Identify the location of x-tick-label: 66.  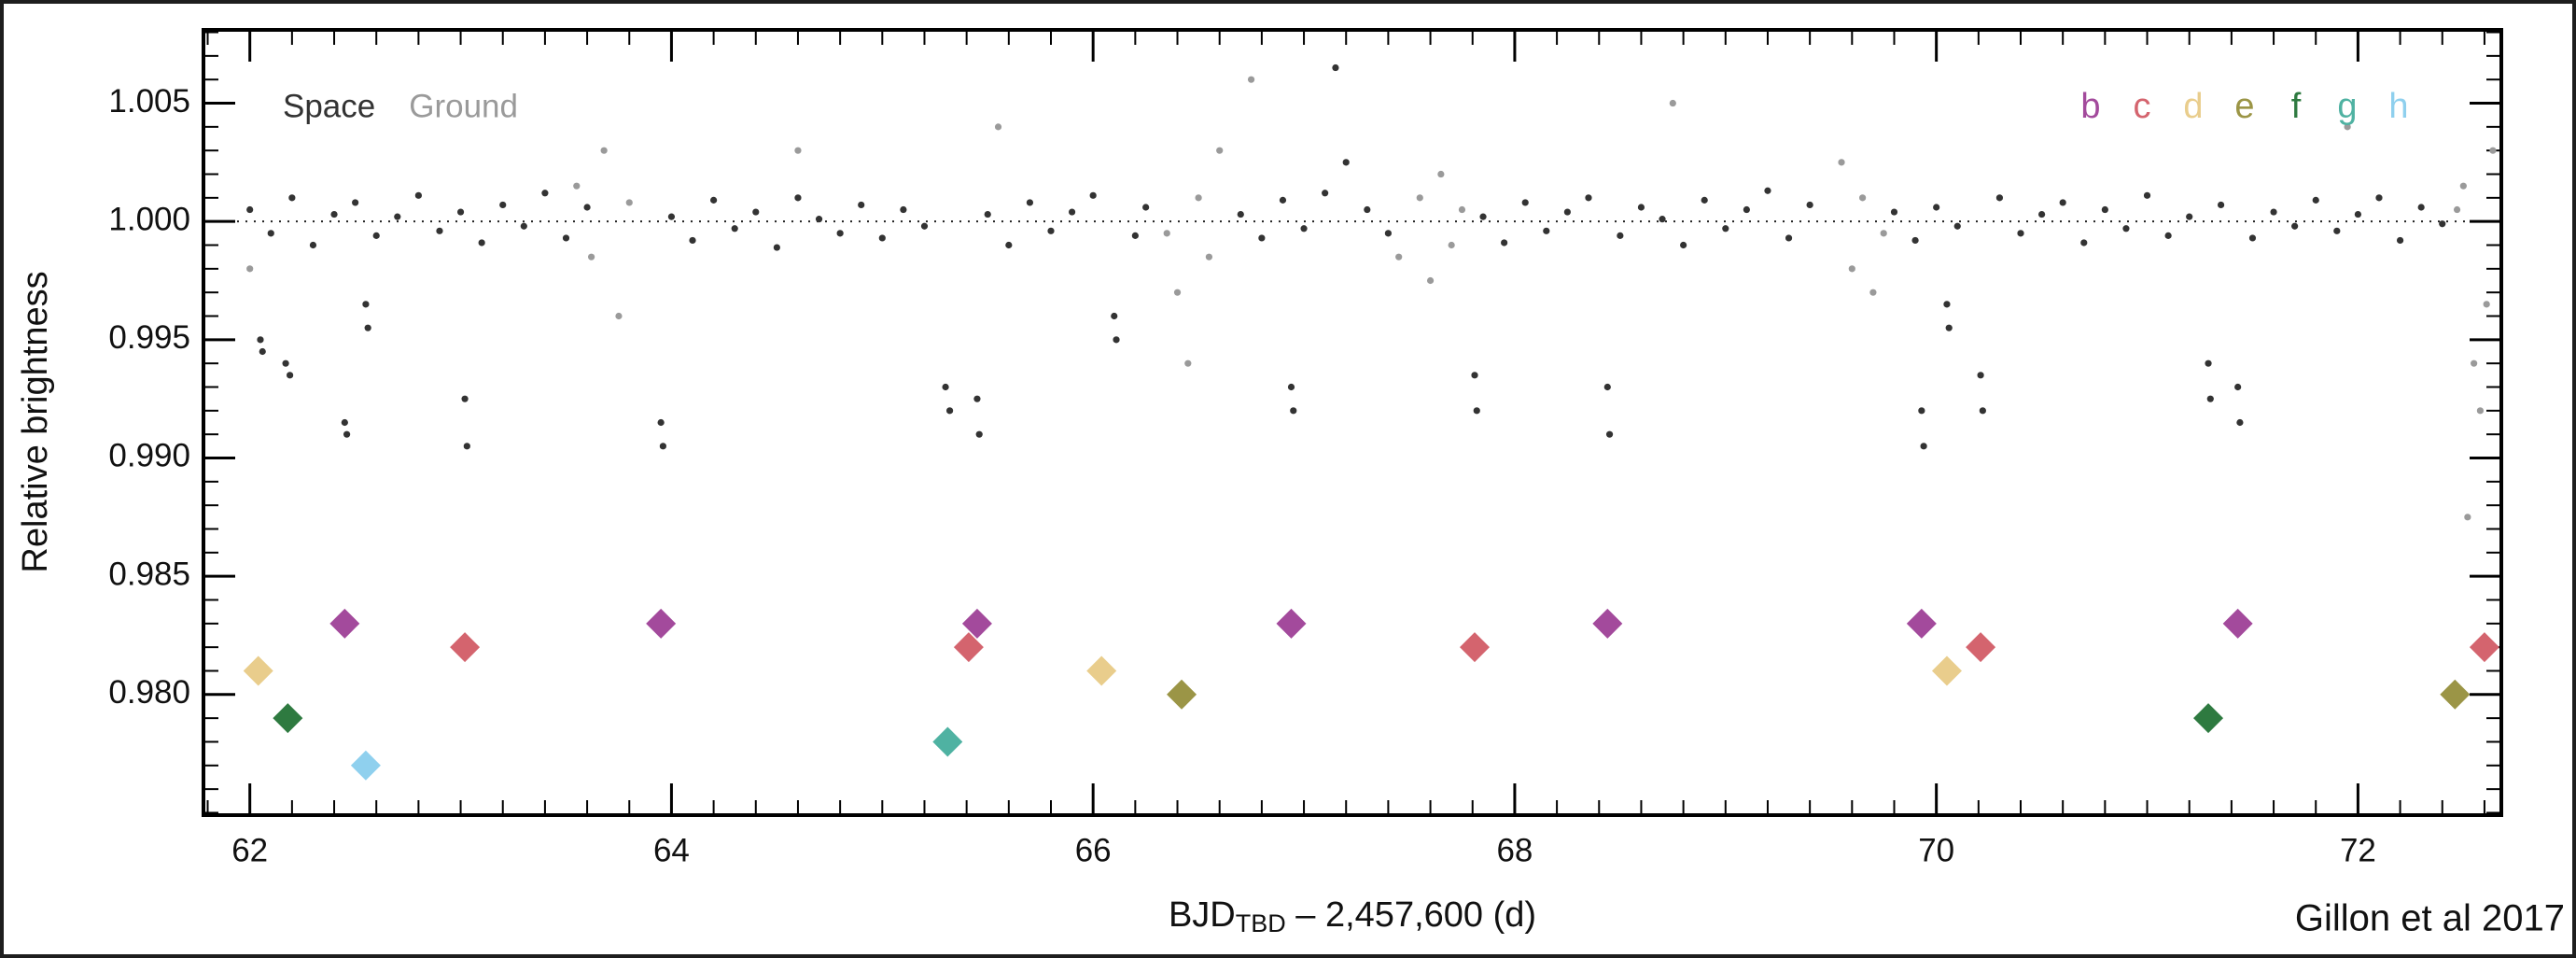
(1093, 850).